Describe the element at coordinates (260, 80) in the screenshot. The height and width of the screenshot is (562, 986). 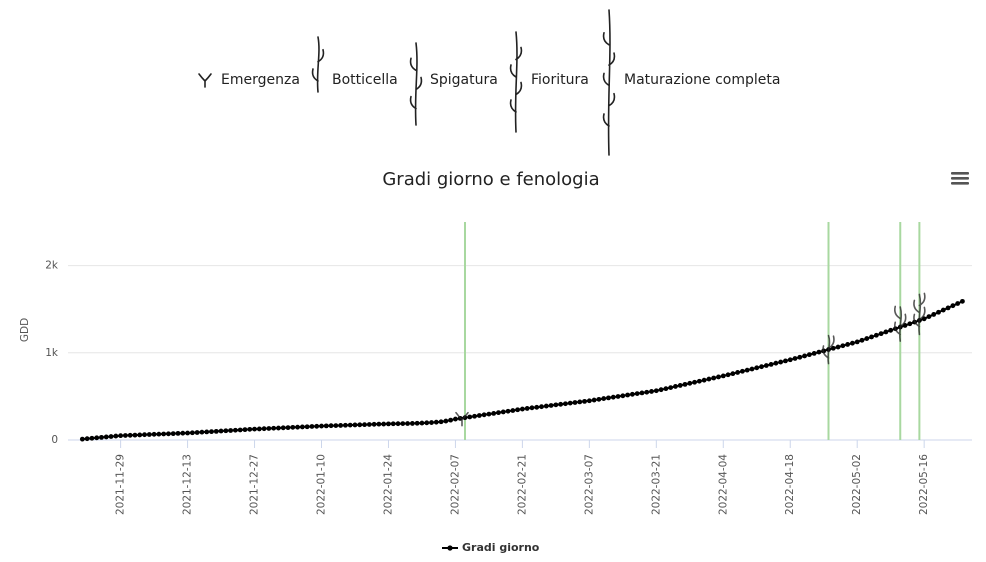
I see `stage-legend-label: Emergenza` at that location.